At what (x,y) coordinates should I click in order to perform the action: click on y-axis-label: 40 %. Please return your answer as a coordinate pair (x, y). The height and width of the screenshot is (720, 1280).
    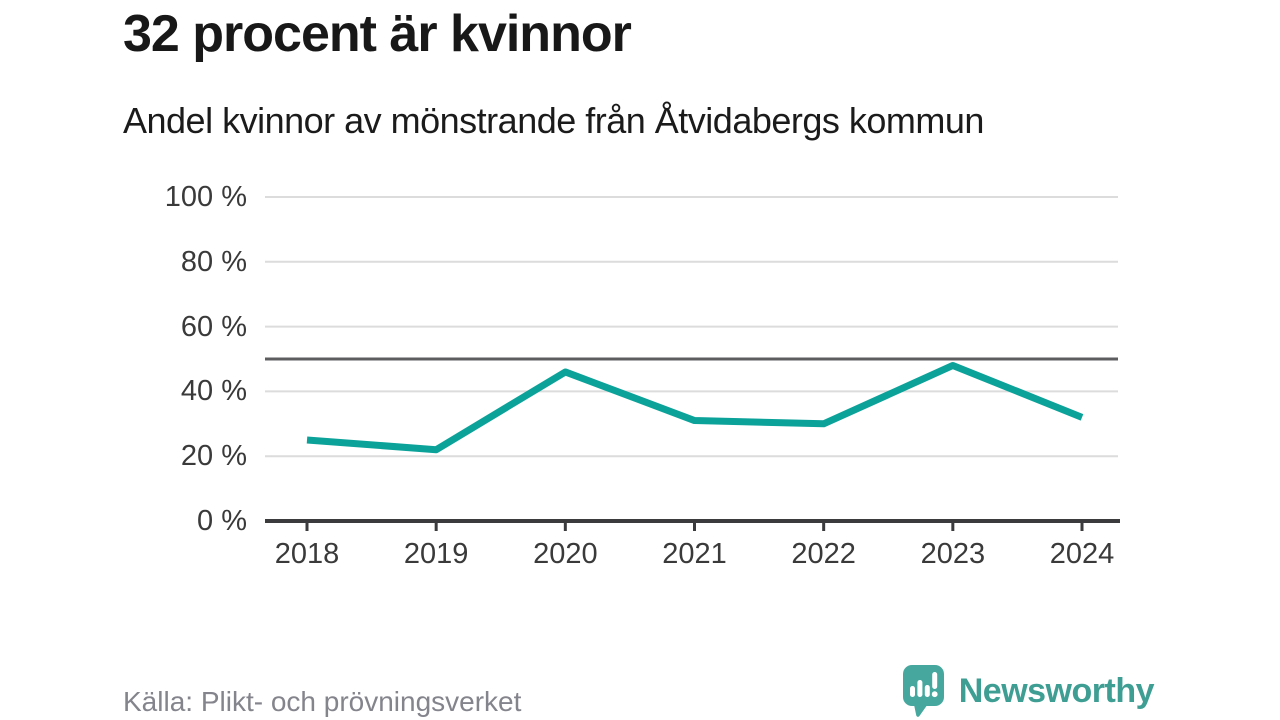
    Looking at the image, I should click on (213, 391).